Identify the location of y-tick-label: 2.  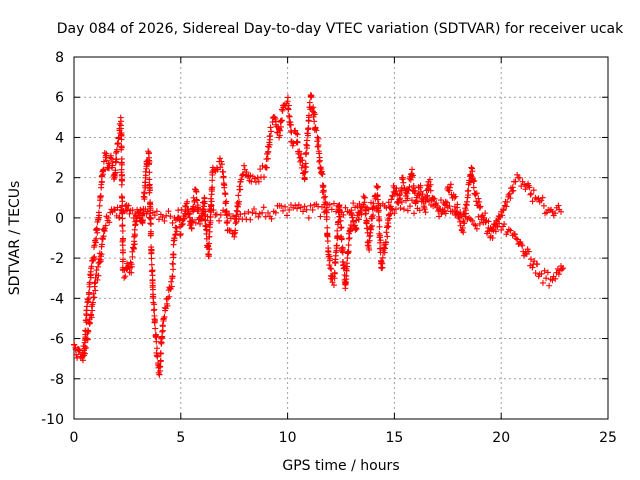
(59, 179).